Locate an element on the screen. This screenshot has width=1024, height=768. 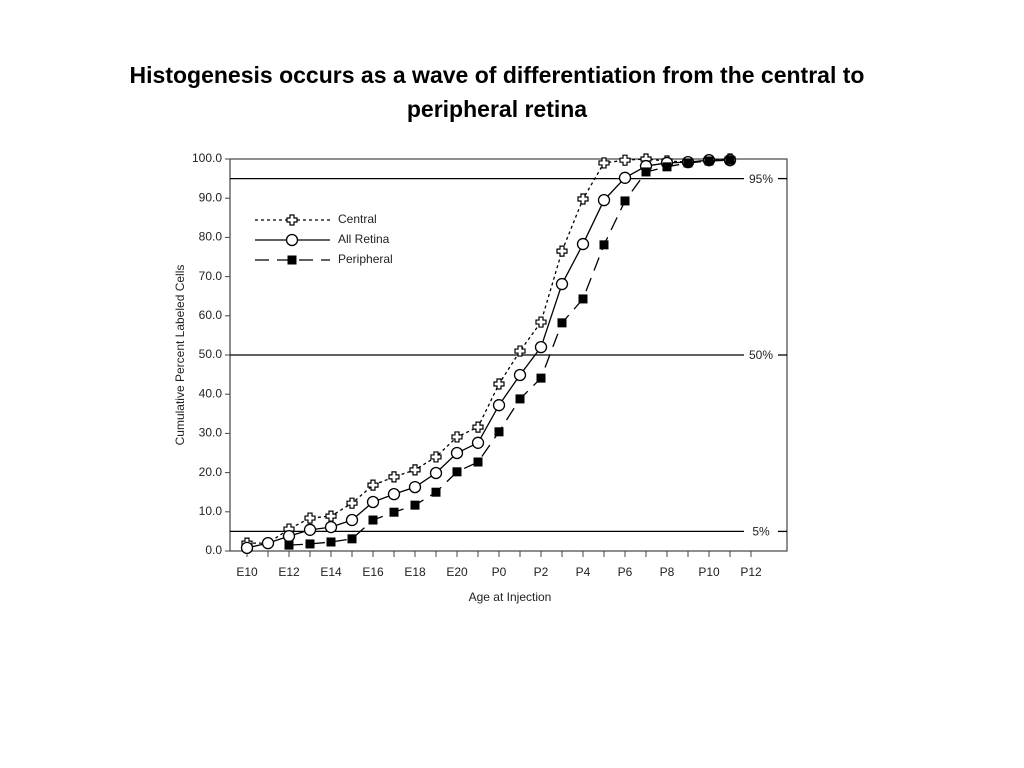
x-tick-label: E10 is located at coordinates (247, 572).